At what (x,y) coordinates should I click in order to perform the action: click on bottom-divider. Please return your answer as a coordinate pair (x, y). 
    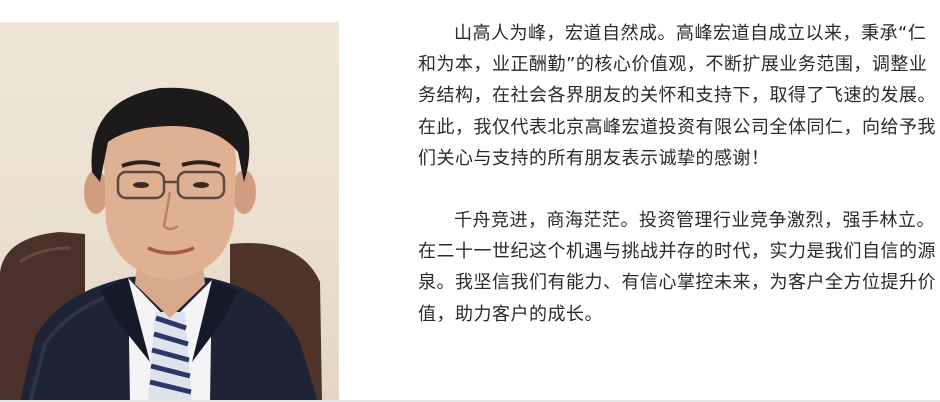
    Looking at the image, I should click on (470, 401).